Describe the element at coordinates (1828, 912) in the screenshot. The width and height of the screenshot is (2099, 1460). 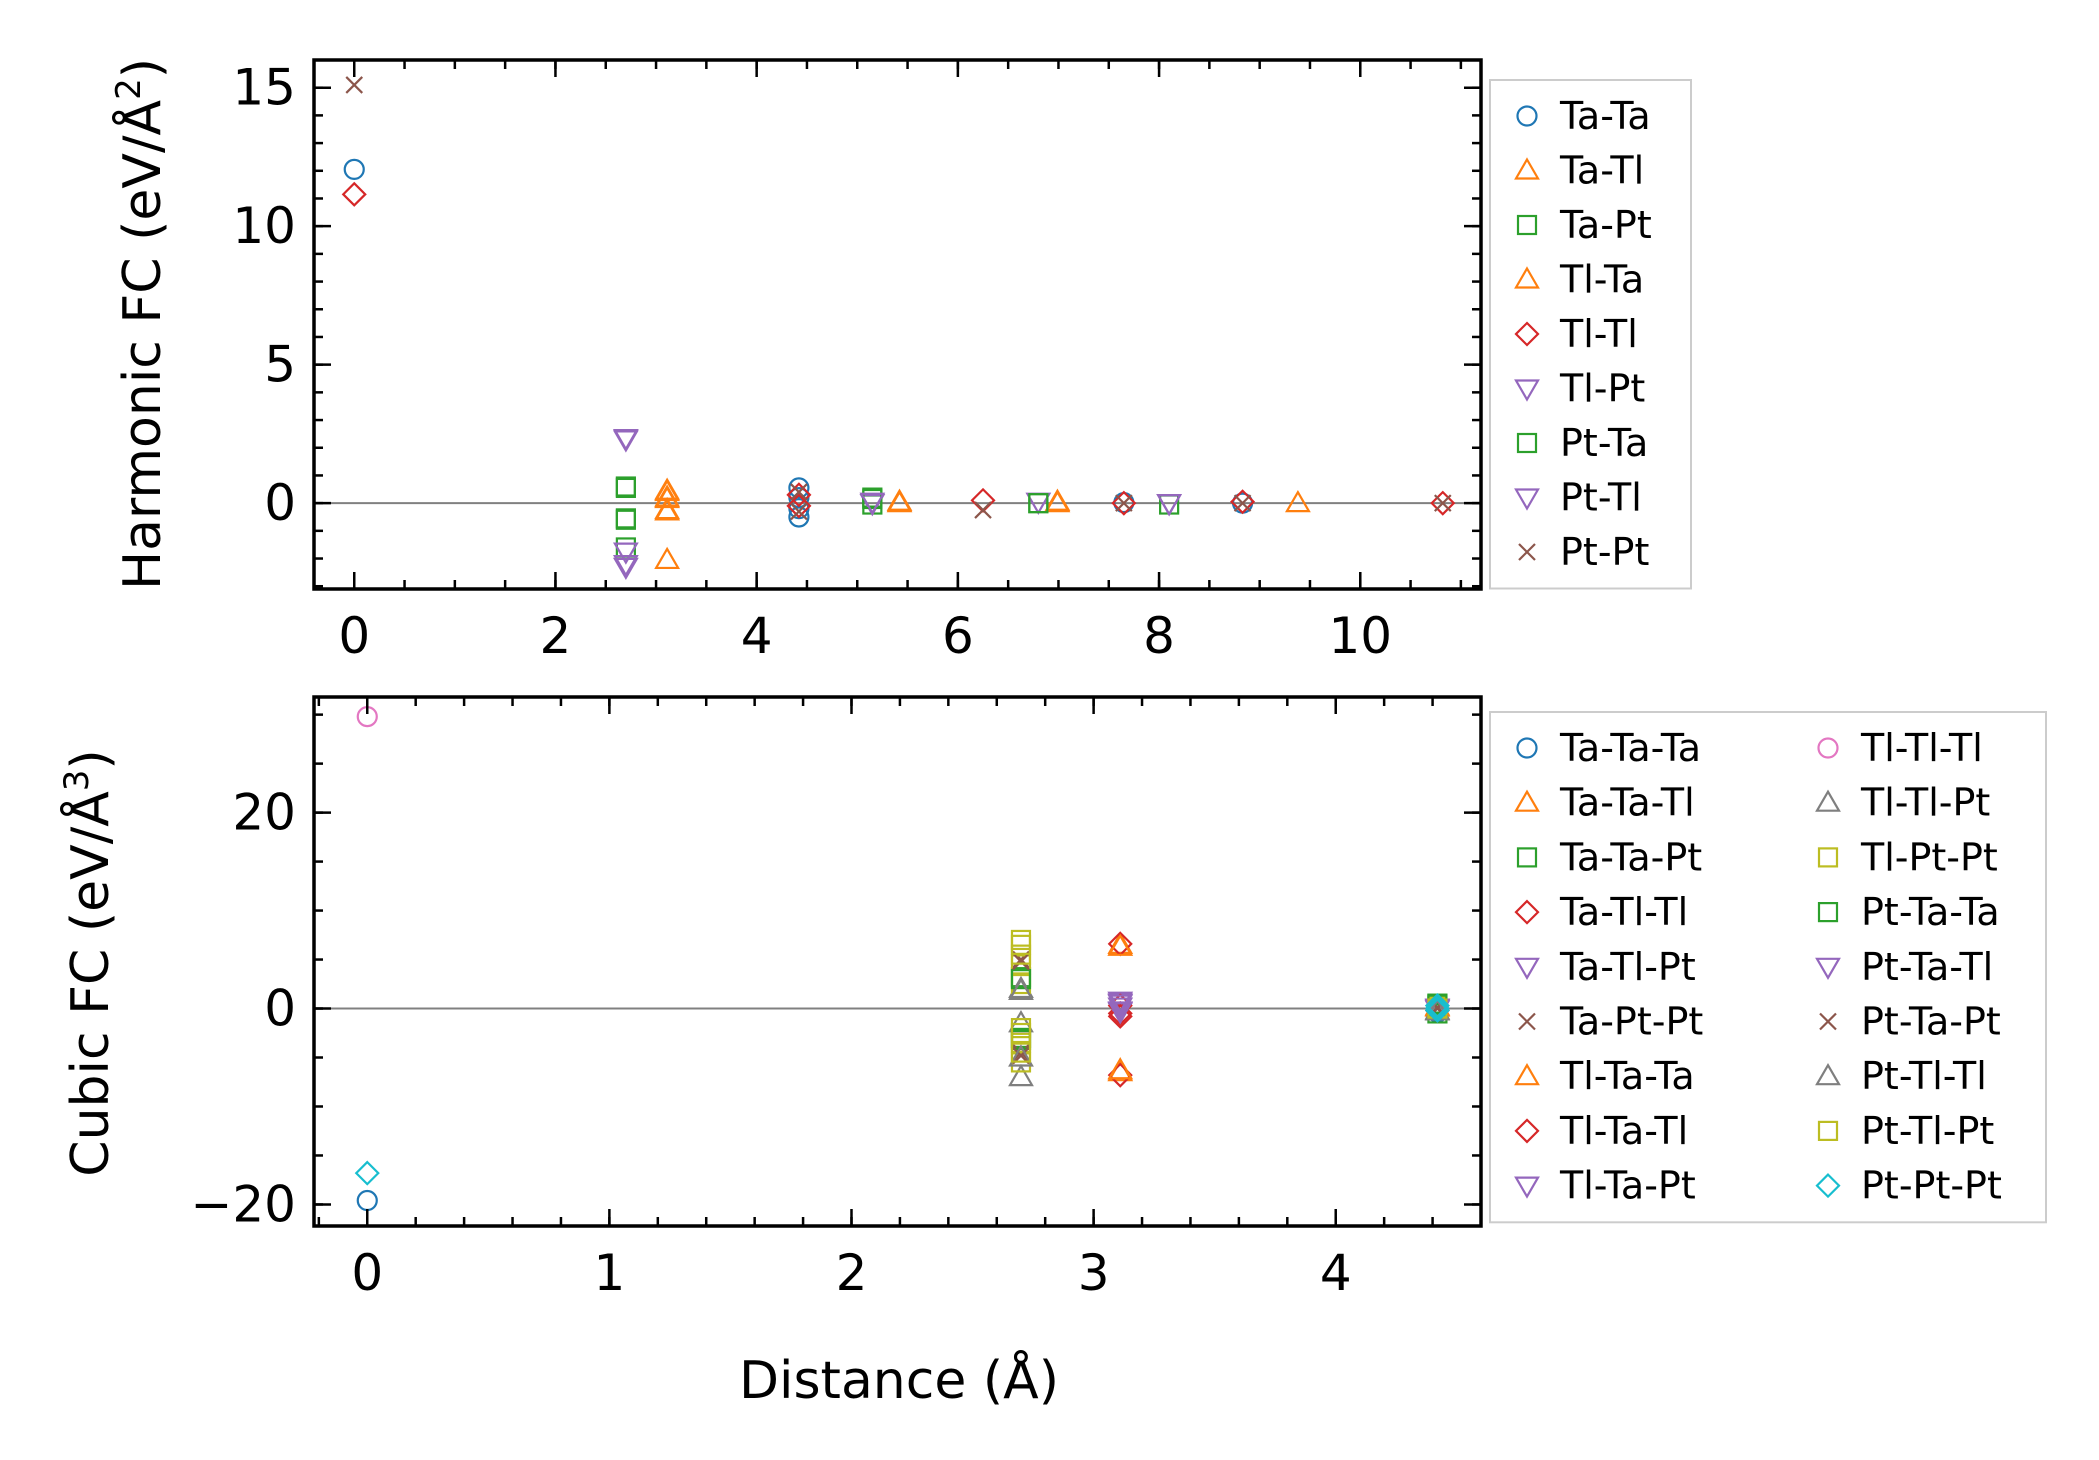
I see `cubic-legend-marker-pt-ta-ta` at that location.